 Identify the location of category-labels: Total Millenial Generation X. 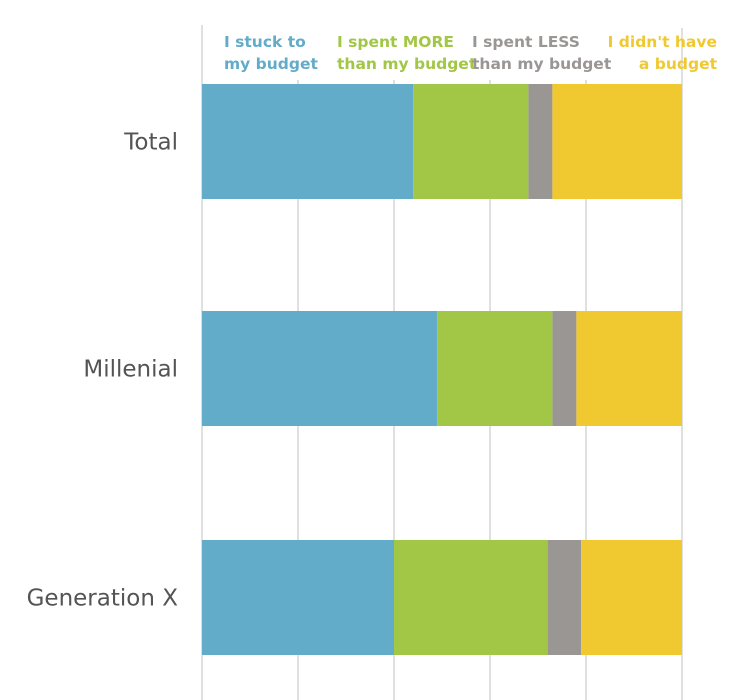
(103, 371).